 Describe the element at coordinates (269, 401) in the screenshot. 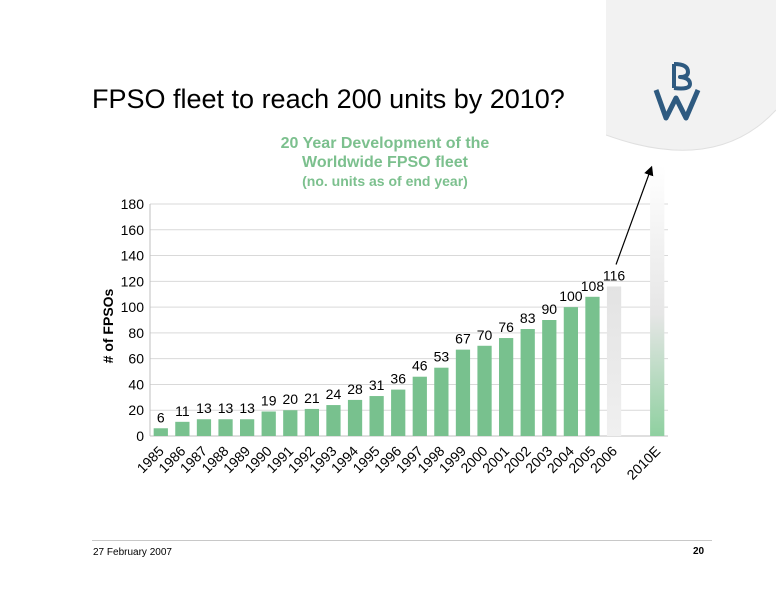

I see `data-label-1990: 19` at that location.